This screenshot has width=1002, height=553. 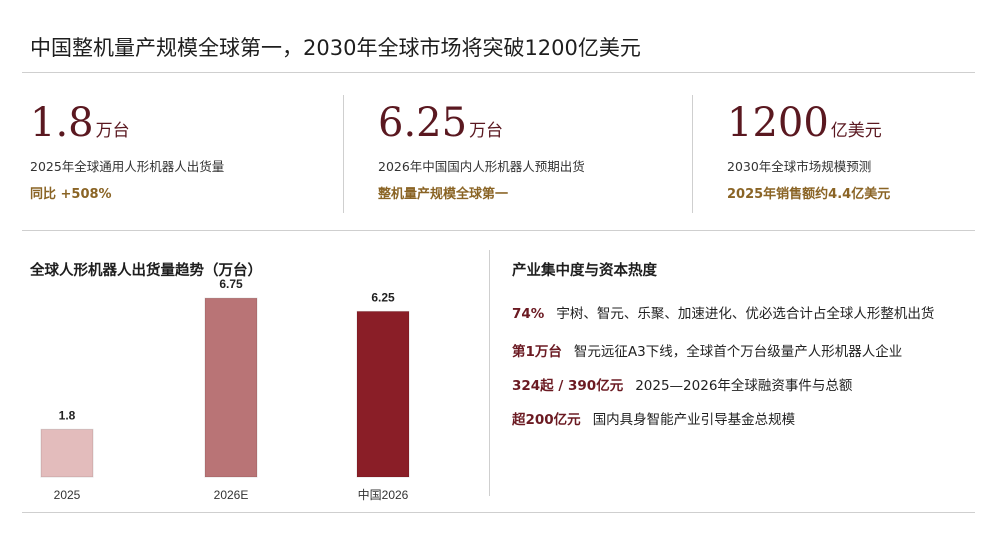 What do you see at coordinates (62, 123) in the screenshot?
I see `kpi-number: 1.8` at bounding box center [62, 123].